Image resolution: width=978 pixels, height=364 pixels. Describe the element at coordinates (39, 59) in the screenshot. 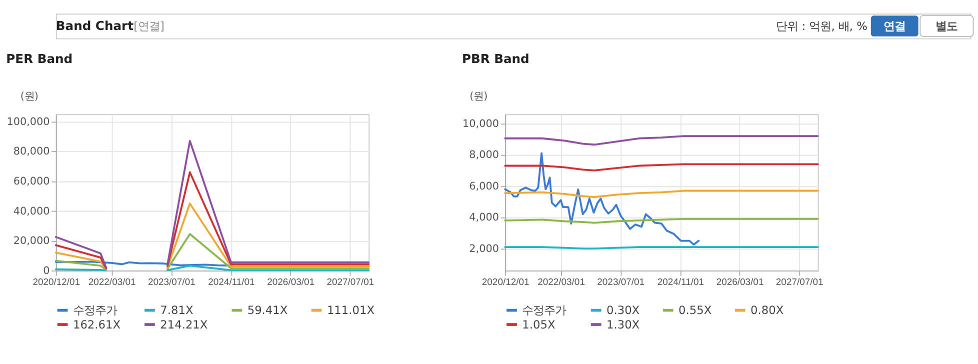

I see `chart-title: PER Band` at that location.